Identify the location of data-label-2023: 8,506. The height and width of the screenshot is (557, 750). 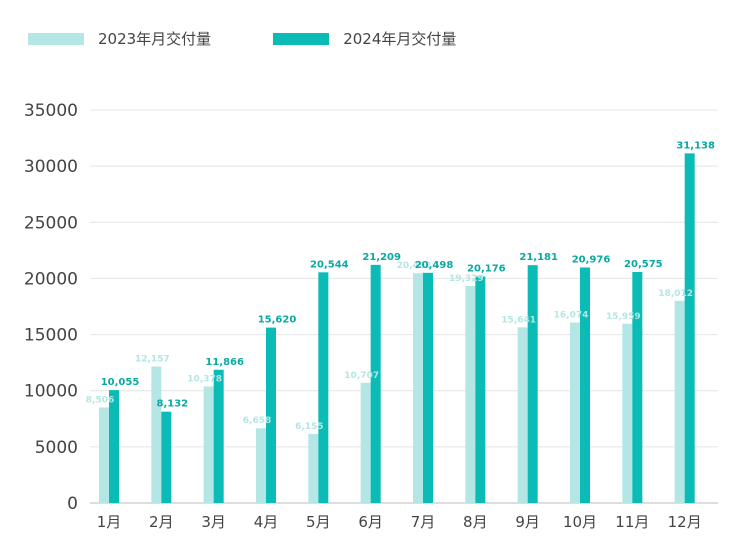
(100, 400).